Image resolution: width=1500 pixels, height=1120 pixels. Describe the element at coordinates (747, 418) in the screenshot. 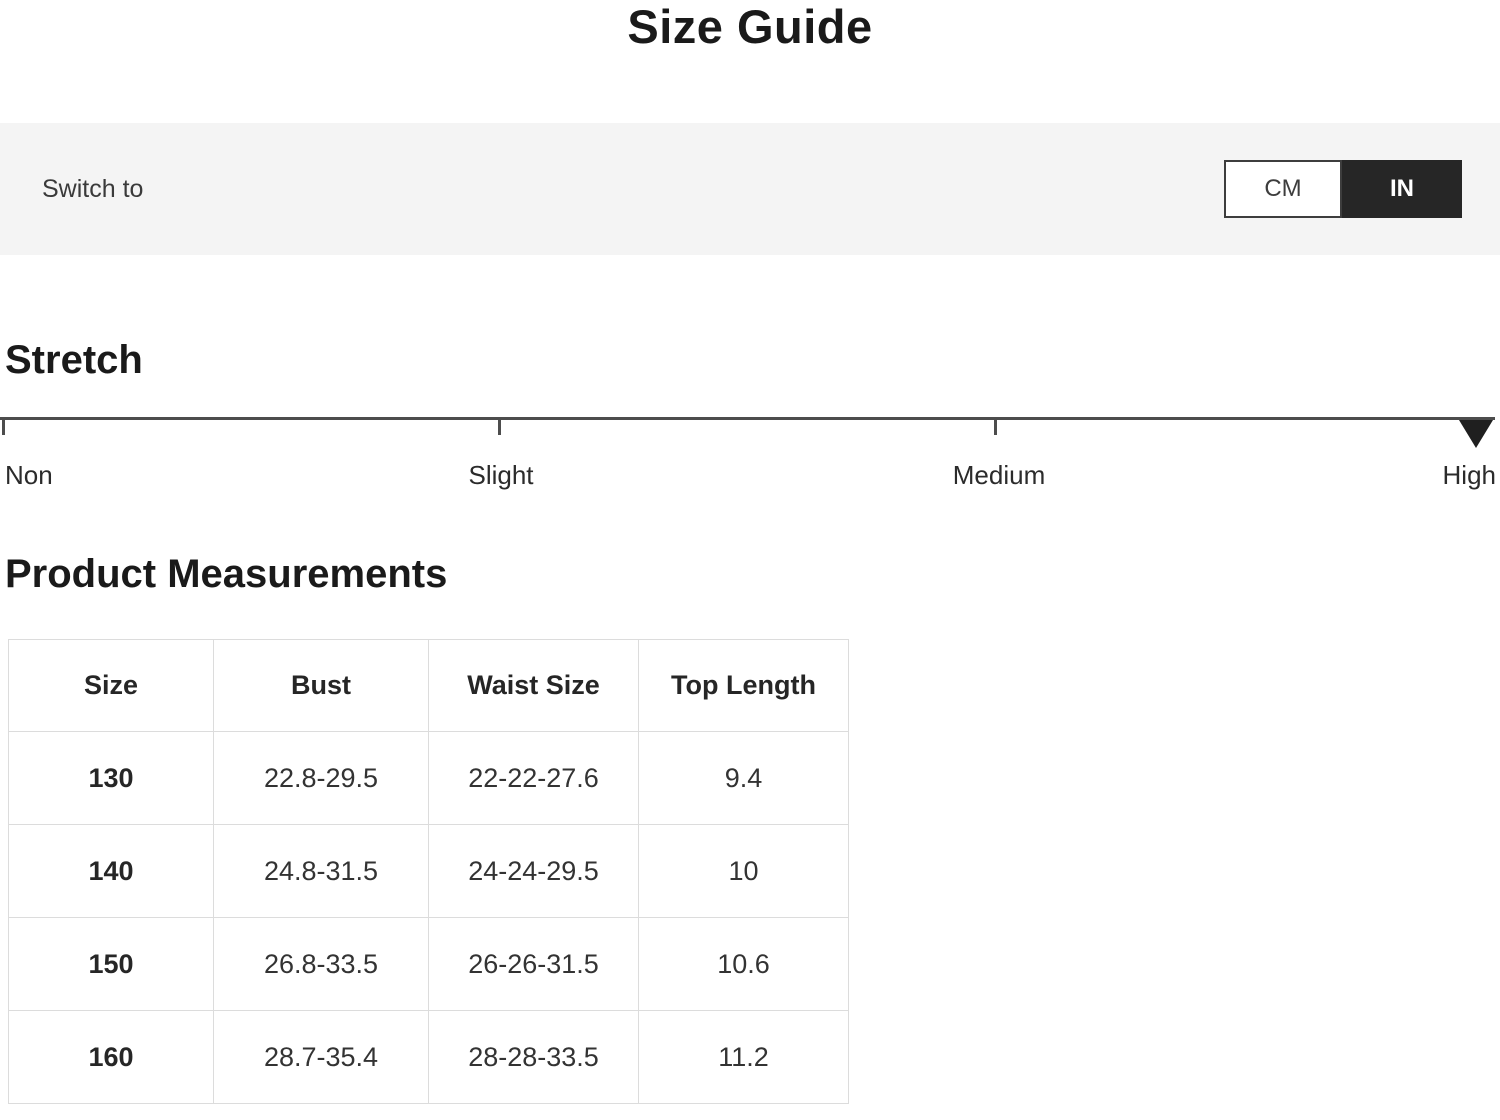

I see `slider-line` at that location.